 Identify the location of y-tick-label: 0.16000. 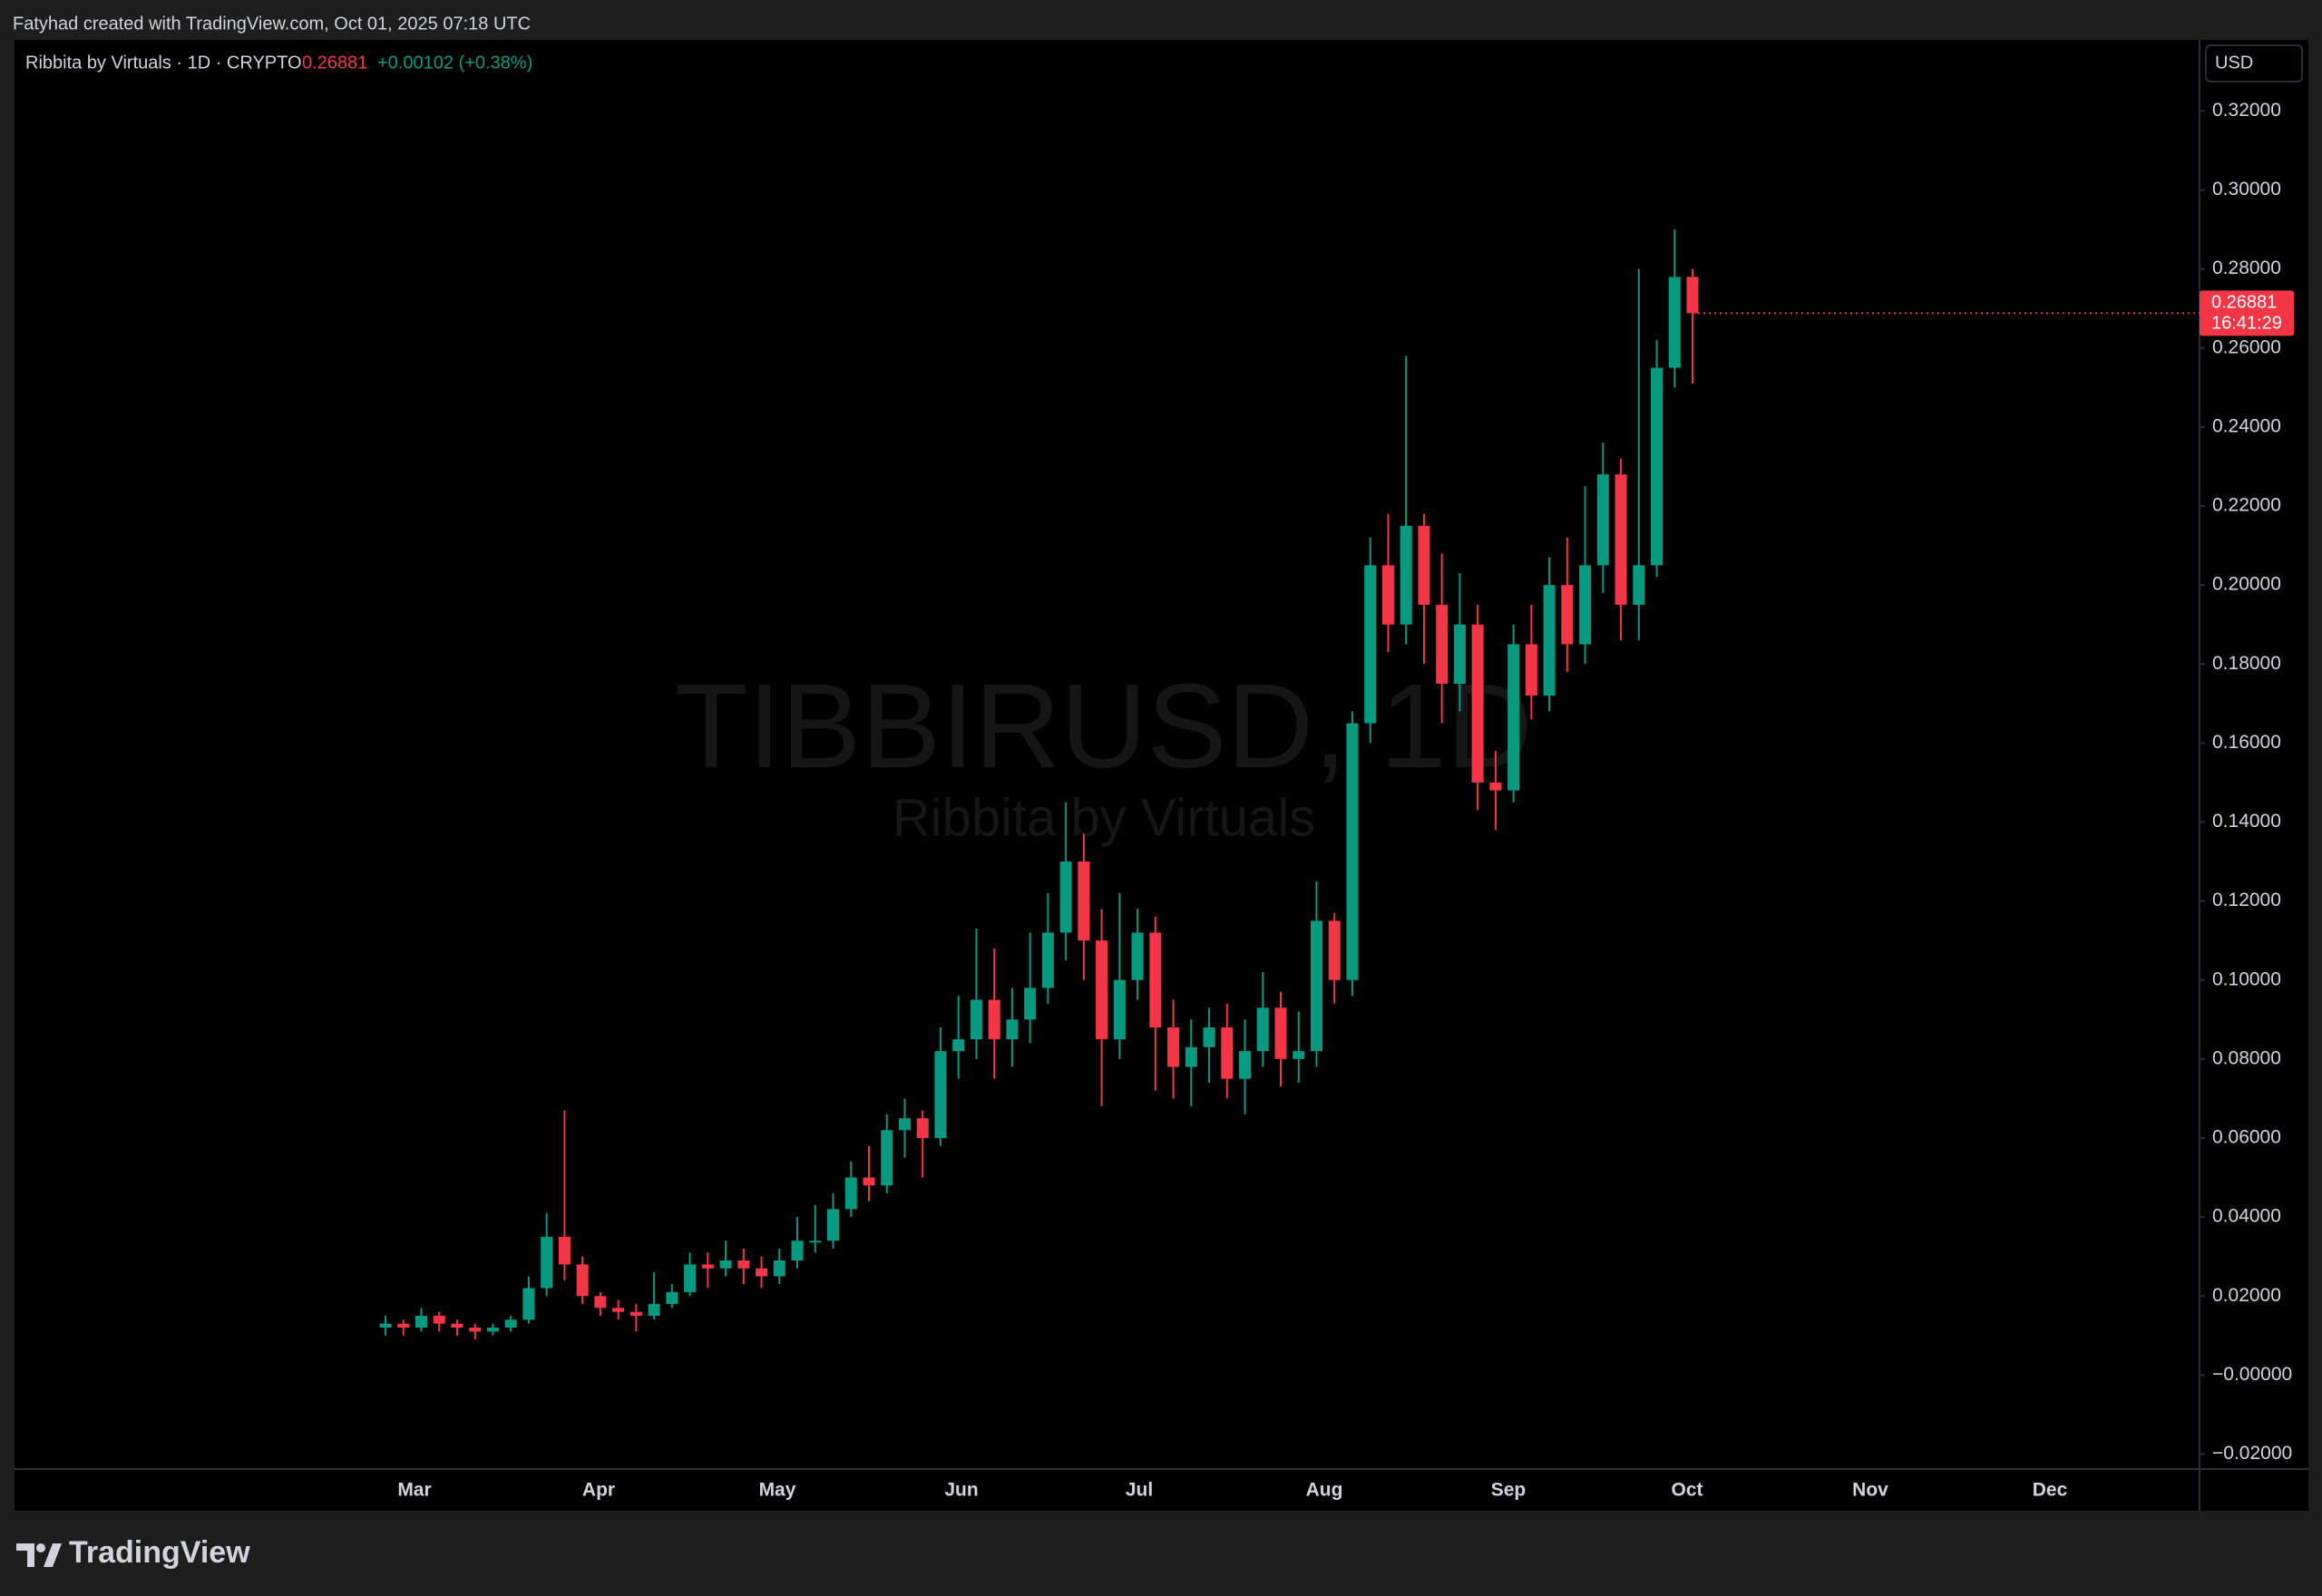
(2246, 742).